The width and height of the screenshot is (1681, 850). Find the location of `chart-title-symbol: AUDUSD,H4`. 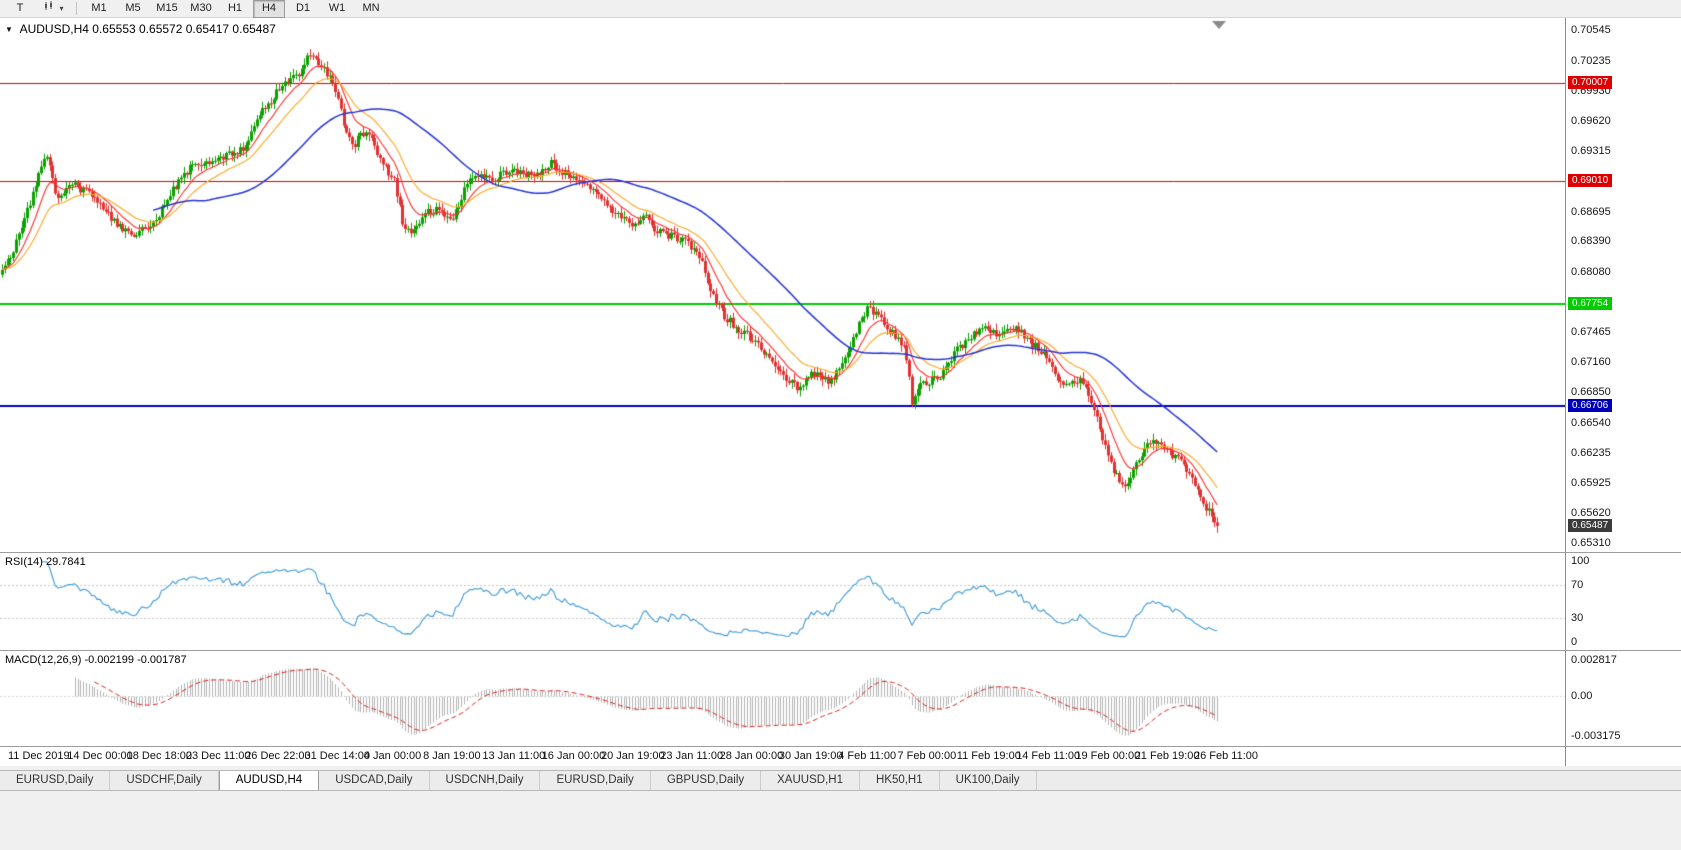

chart-title-symbol: AUDUSD,H4 is located at coordinates (54, 29).